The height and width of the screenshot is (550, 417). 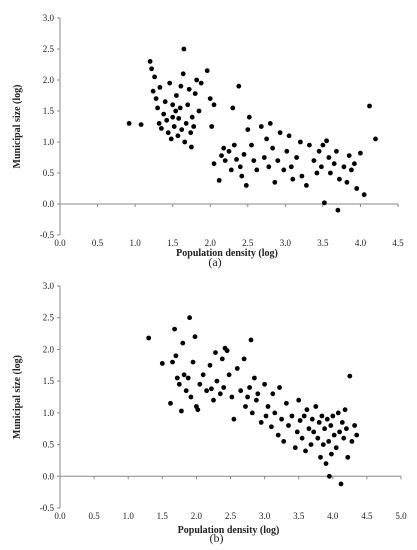 What do you see at coordinates (49, 204) in the screenshot?
I see `y-tick-label: 0.0` at bounding box center [49, 204].